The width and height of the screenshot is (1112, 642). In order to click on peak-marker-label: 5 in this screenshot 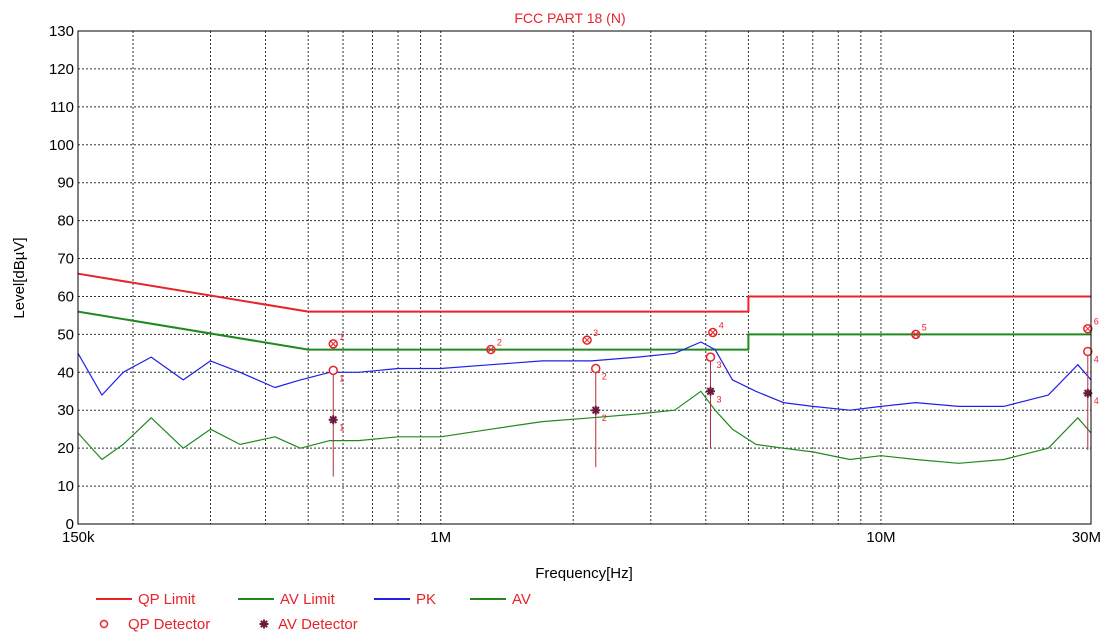, I will do `click(924, 327)`.